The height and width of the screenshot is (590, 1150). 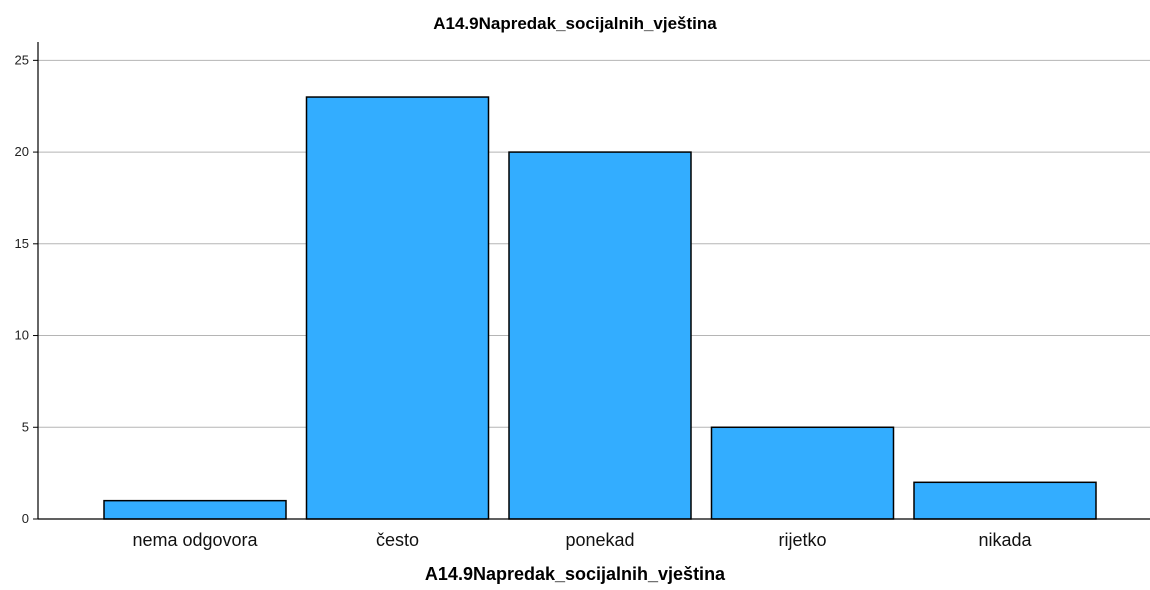 What do you see at coordinates (397, 540) in the screenshot?
I see `x-tick-label: često` at bounding box center [397, 540].